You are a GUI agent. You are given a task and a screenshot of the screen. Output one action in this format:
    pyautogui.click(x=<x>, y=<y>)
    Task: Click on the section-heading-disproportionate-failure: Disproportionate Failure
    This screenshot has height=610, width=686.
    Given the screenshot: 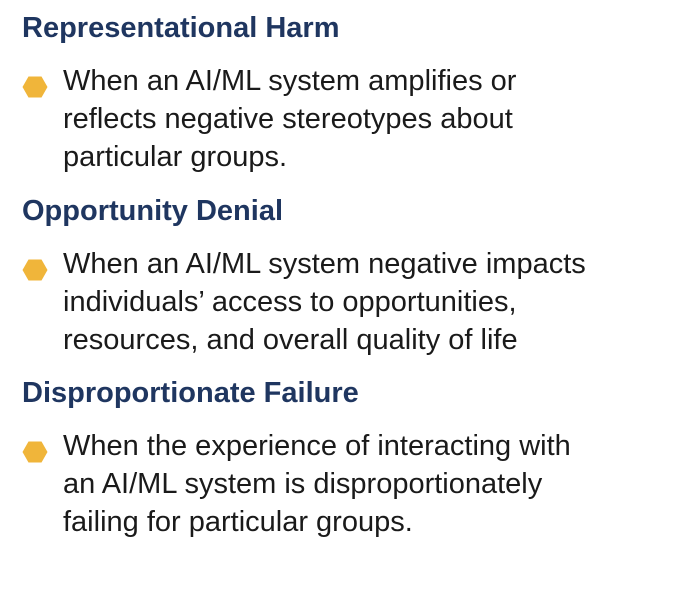 What is the action you would take?
    pyautogui.click(x=190, y=393)
    